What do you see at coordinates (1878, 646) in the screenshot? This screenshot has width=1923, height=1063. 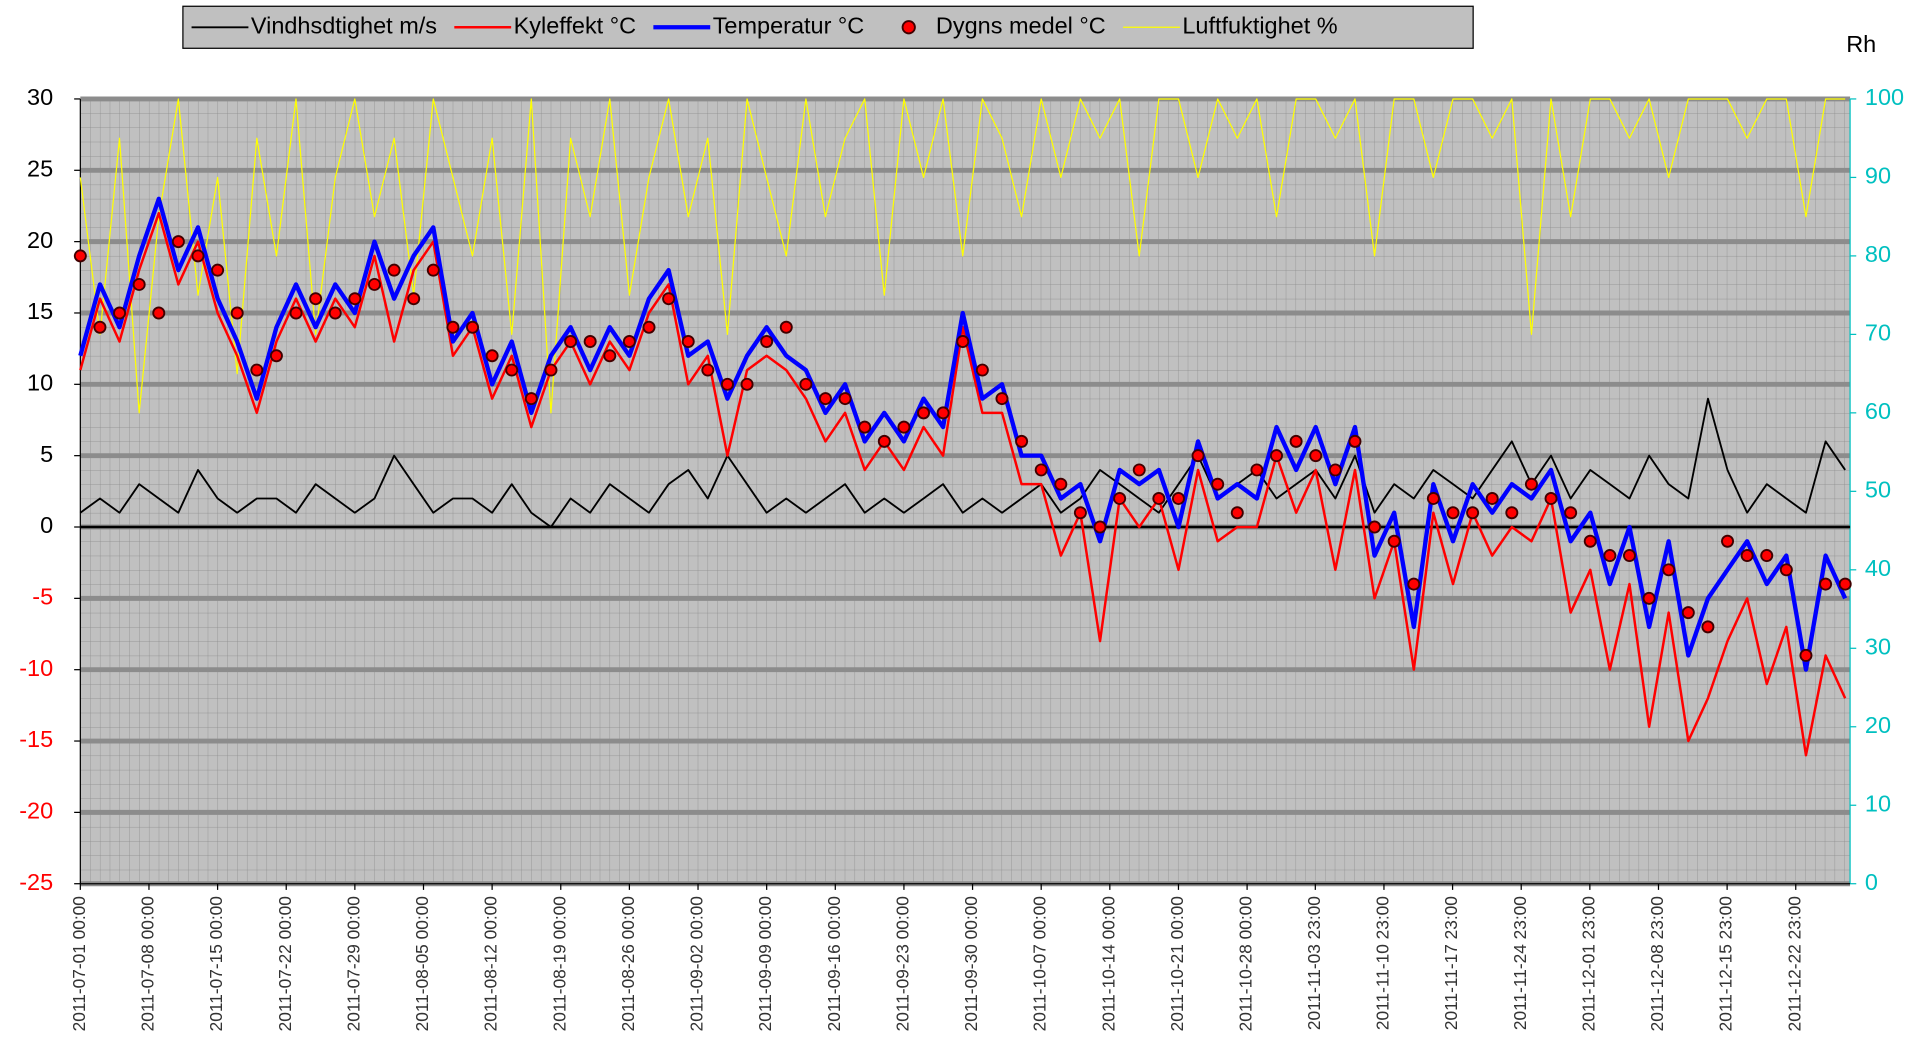 I see `y2-tick-label: 30` at bounding box center [1878, 646].